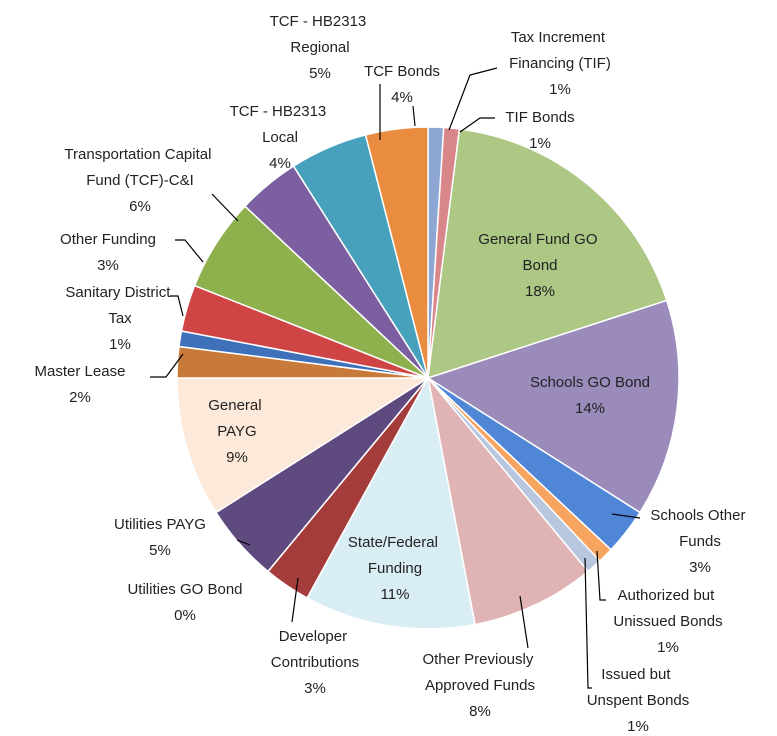 This screenshot has height=736, width=777. Describe the element at coordinates (590, 382) in the screenshot. I see `slice-label: Schools GO Bond` at that location.